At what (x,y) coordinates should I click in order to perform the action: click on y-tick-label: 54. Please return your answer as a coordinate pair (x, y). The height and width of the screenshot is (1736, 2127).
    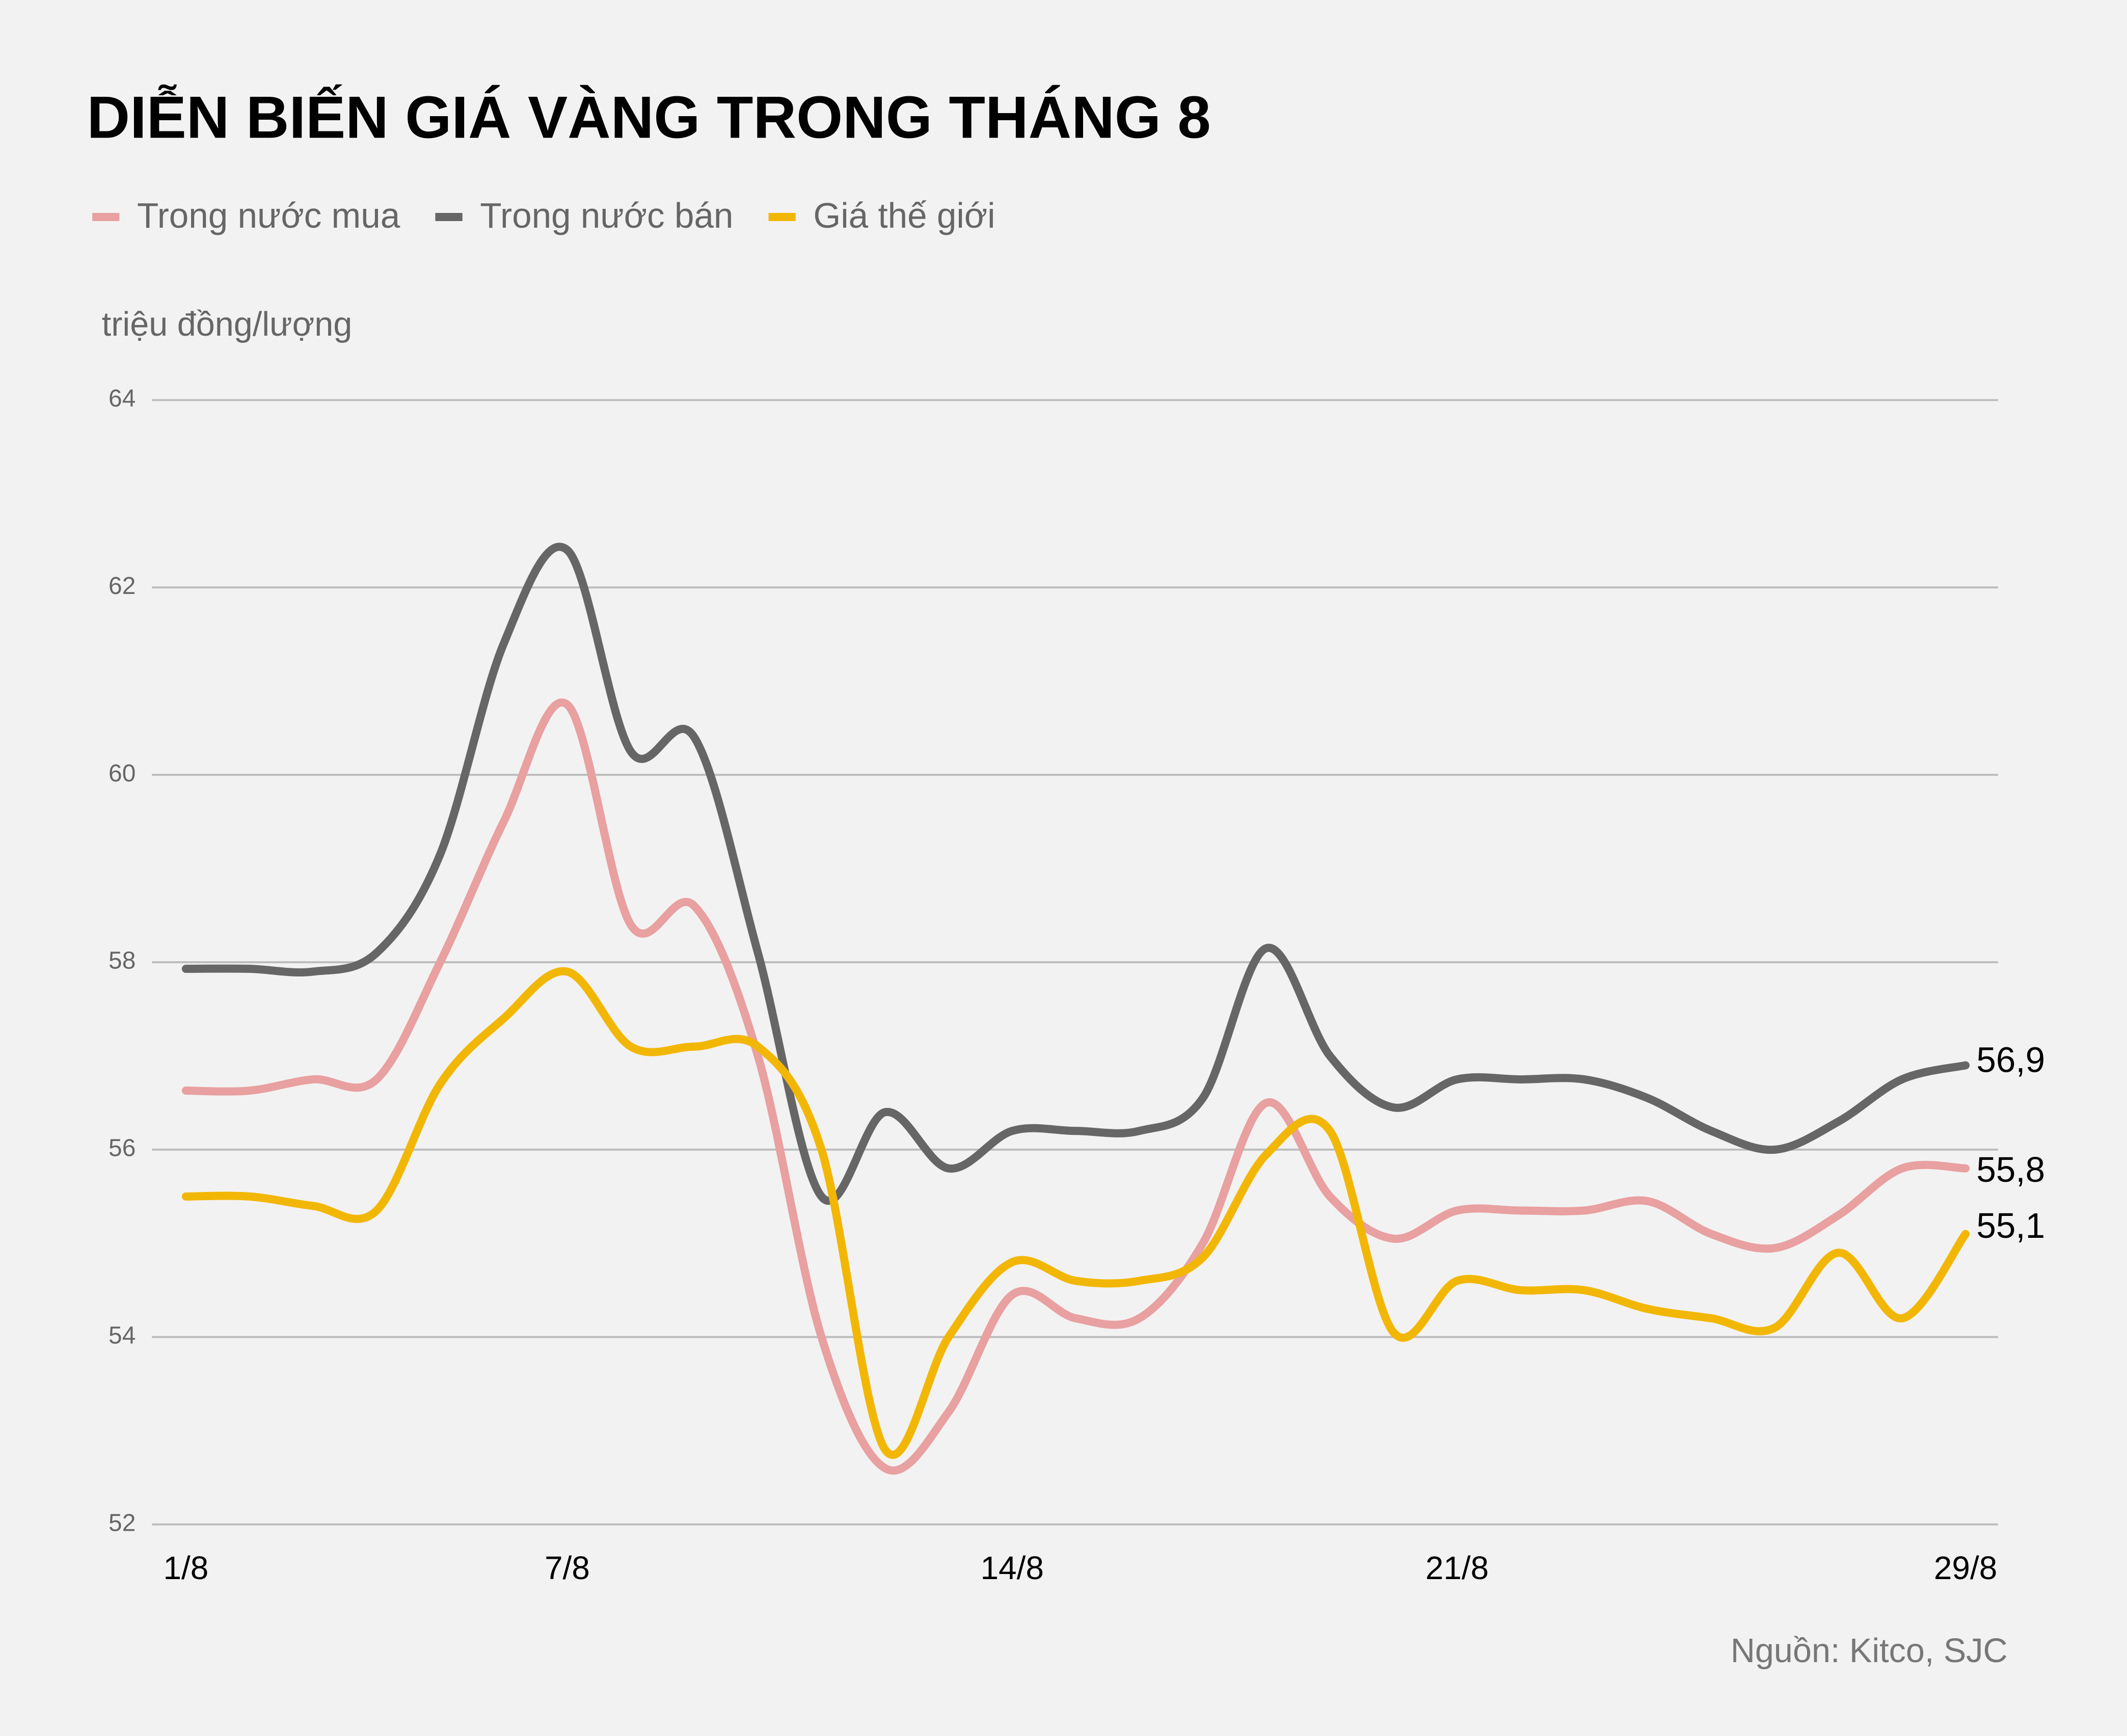
    Looking at the image, I should click on (123, 1335).